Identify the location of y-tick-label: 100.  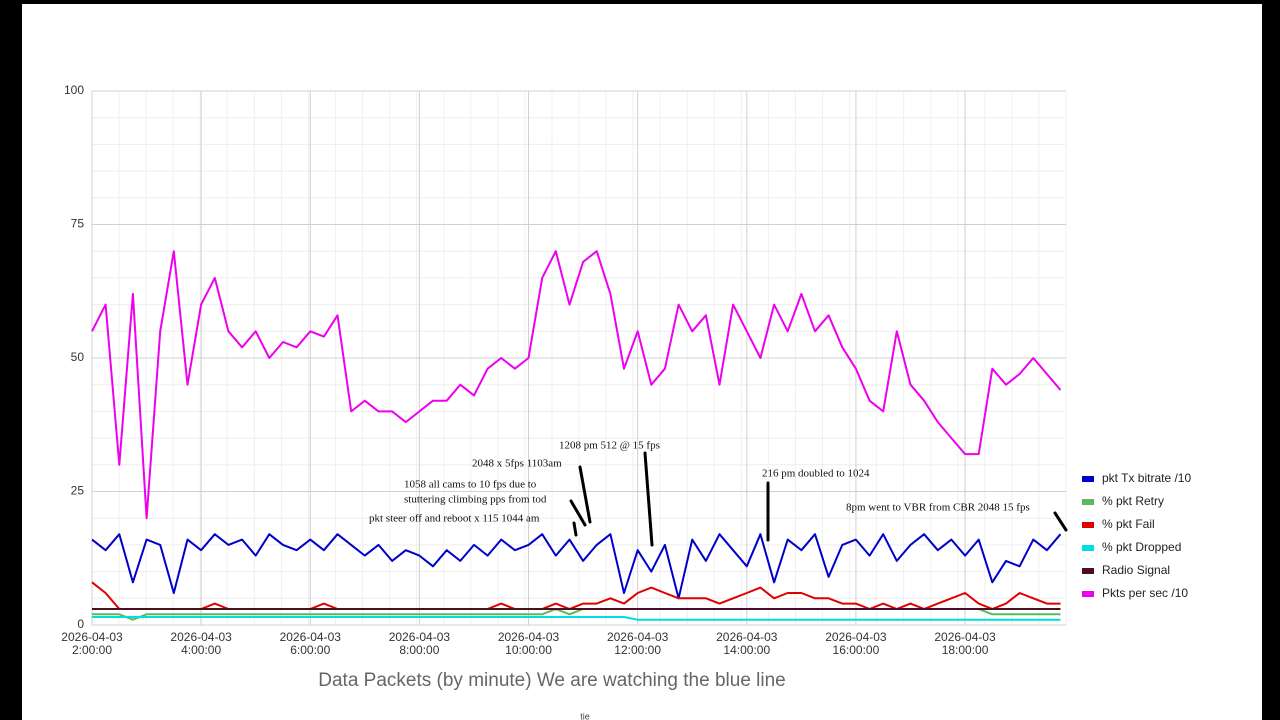
(74, 90).